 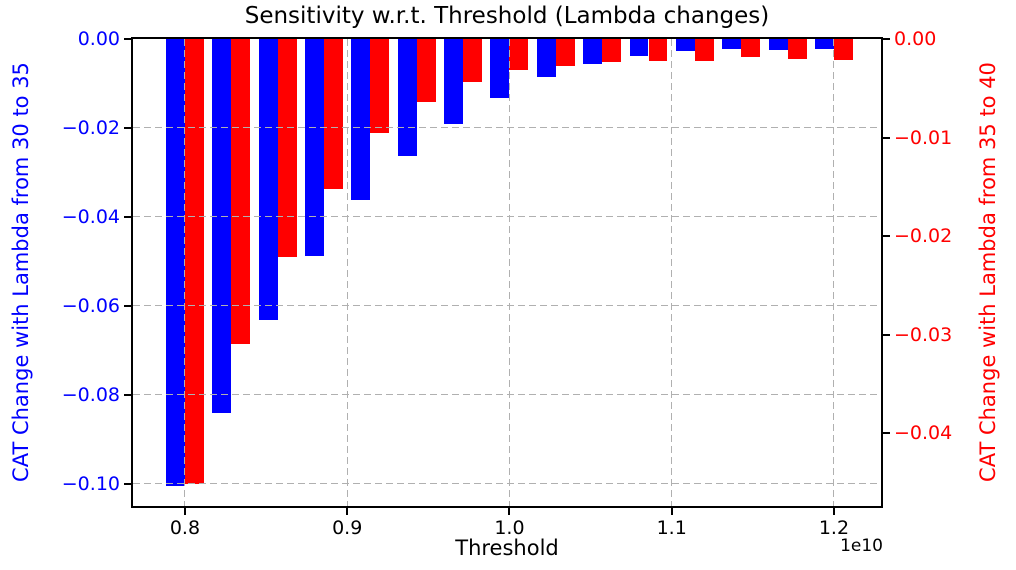 I want to click on right-tick-label: −0.02, so click(x=923, y=236).